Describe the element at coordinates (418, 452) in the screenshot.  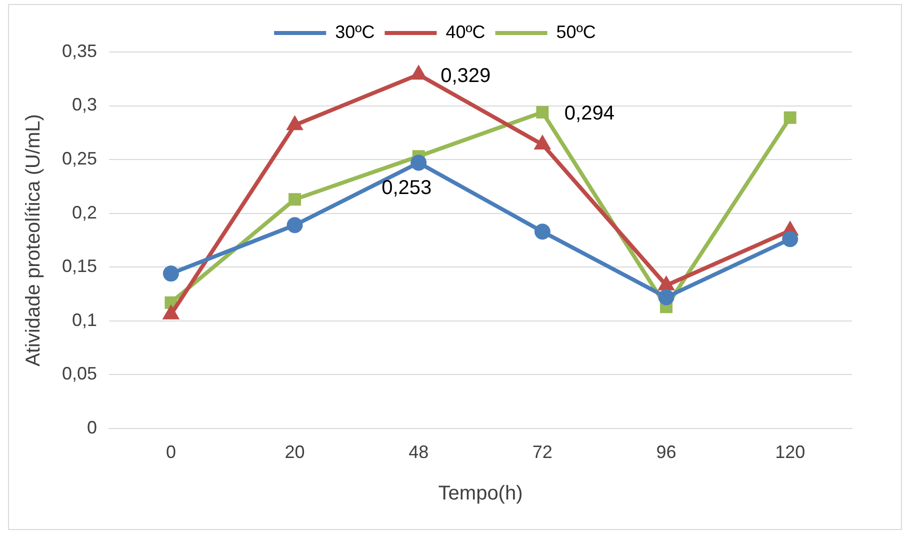
I see `x-tick-label: 48` at that location.